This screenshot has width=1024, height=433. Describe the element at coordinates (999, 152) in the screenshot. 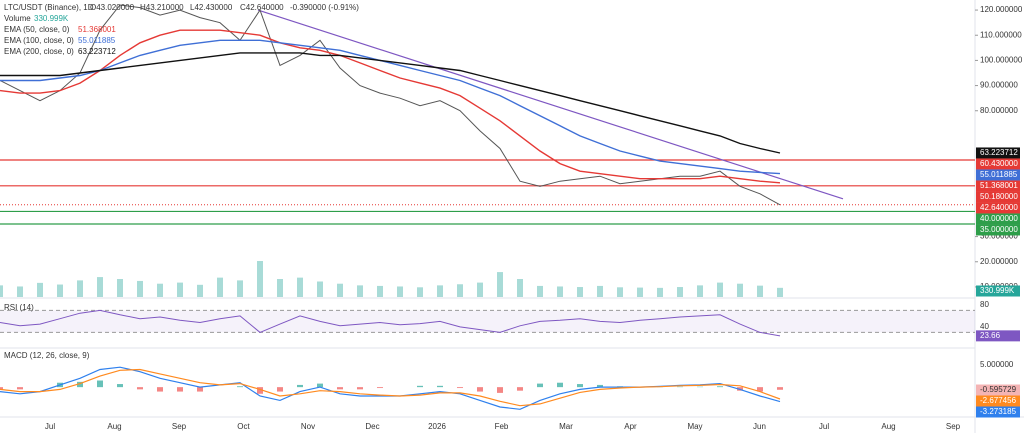

I see `value-box-label: 63.223712` at that location.